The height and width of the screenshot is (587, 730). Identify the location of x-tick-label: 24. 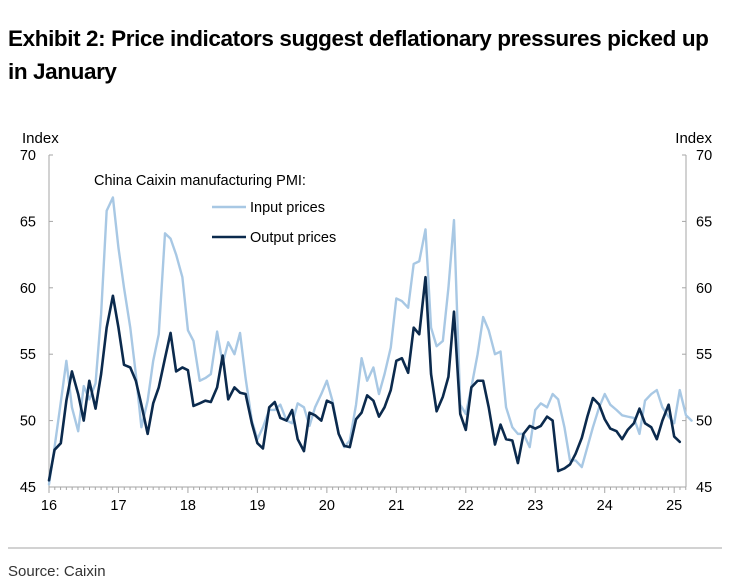
(605, 506).